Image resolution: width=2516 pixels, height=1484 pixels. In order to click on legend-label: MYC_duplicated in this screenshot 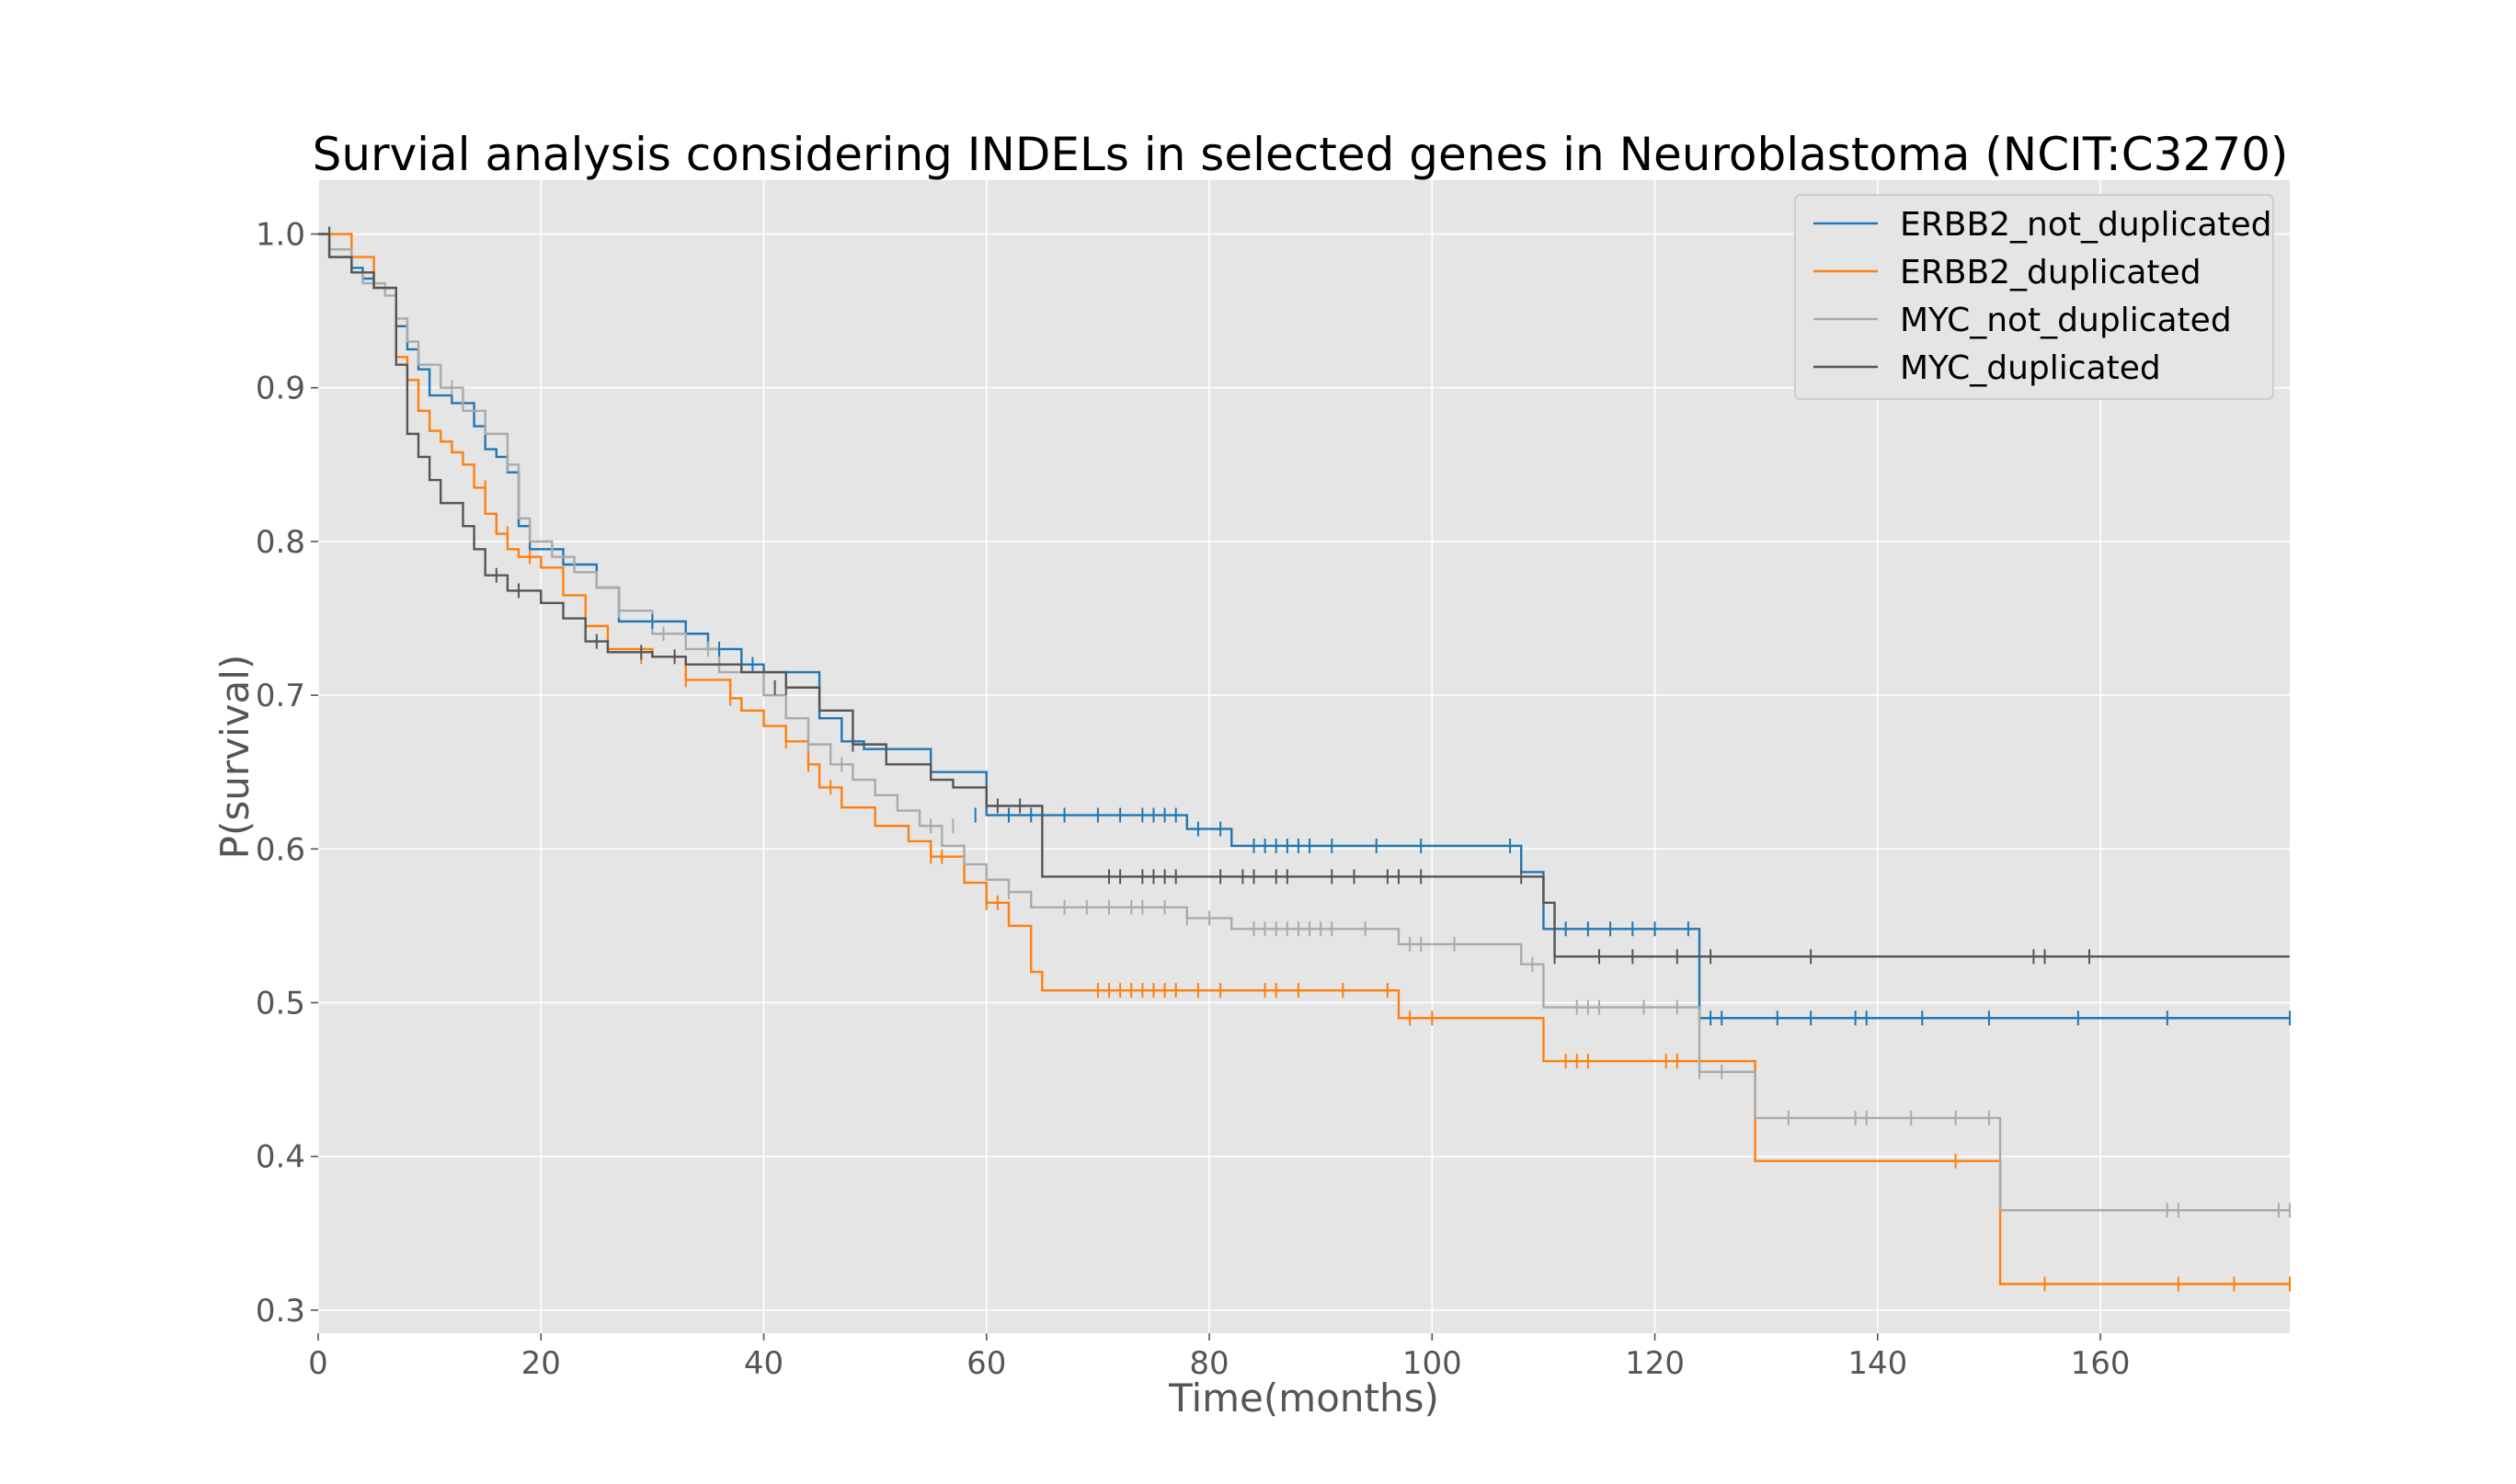, I will do `click(2031, 368)`.